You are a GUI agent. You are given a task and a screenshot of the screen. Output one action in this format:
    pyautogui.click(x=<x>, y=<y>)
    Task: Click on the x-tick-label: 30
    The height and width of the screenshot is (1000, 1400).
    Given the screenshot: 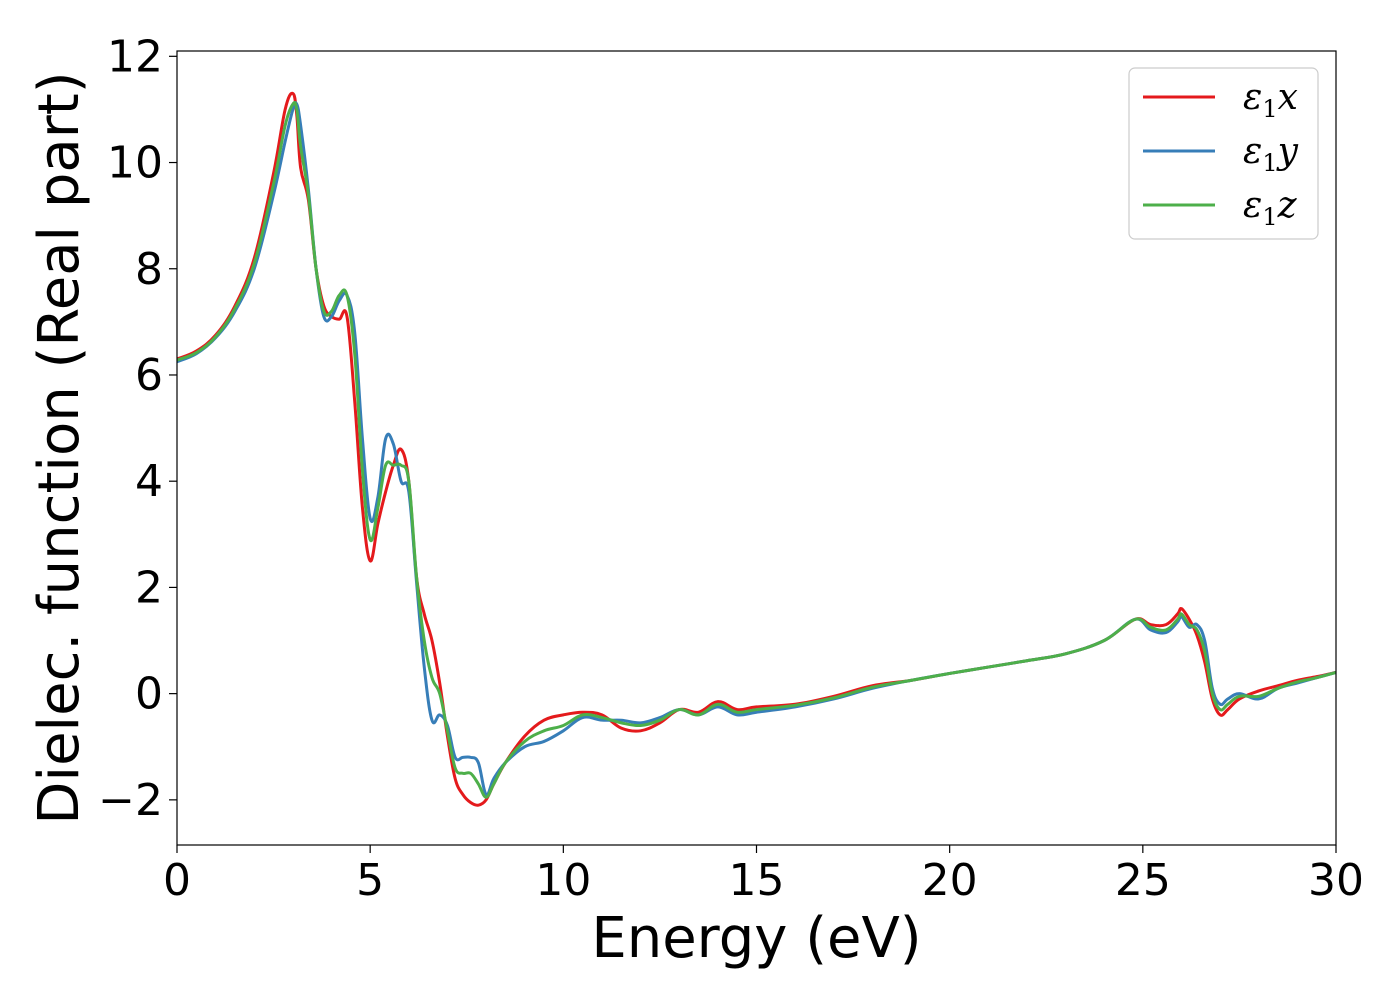 What is the action you would take?
    pyautogui.click(x=1336, y=880)
    